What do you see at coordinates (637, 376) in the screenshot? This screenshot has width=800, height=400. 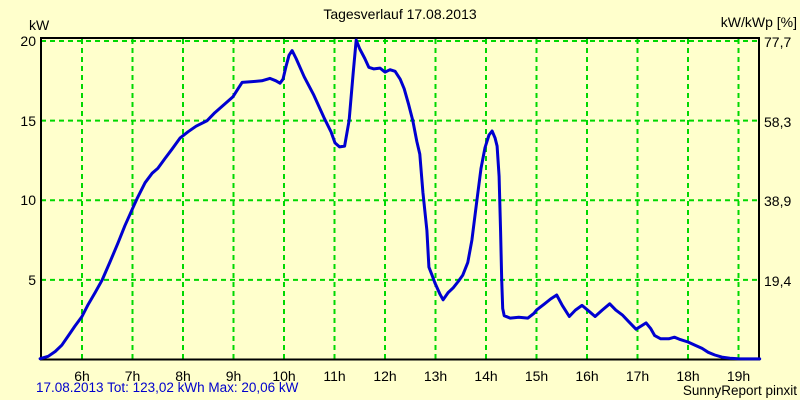 I see `x-tick-17h: 17h` at bounding box center [637, 376].